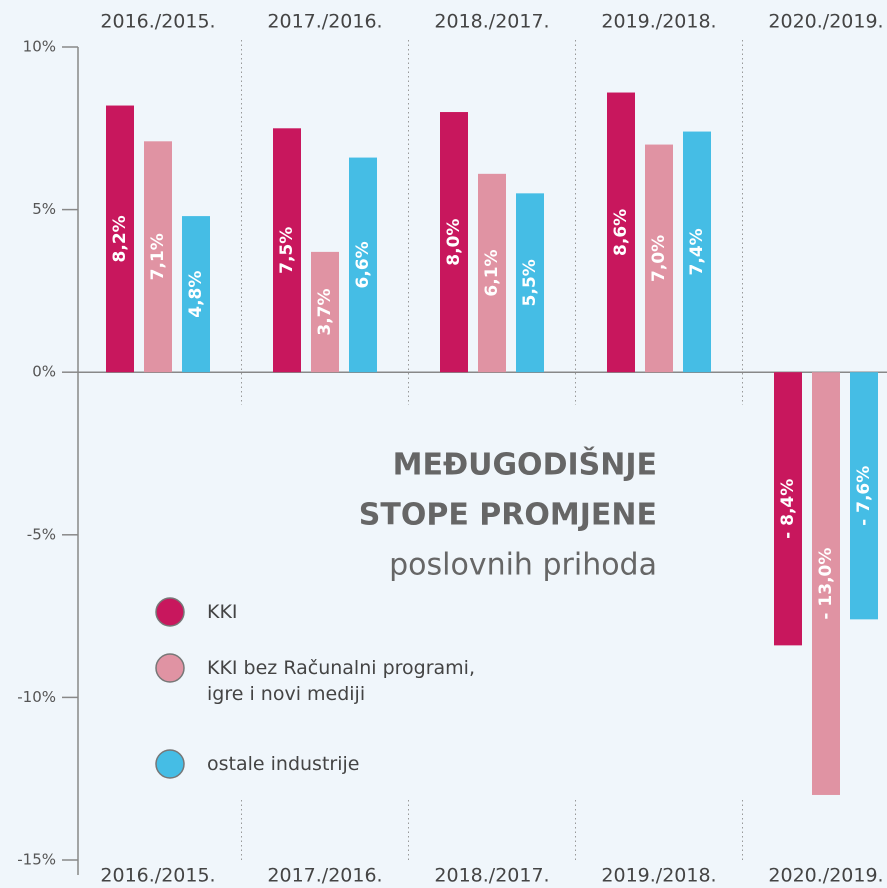  I want to click on value-label: 7,4%, so click(697, 251).